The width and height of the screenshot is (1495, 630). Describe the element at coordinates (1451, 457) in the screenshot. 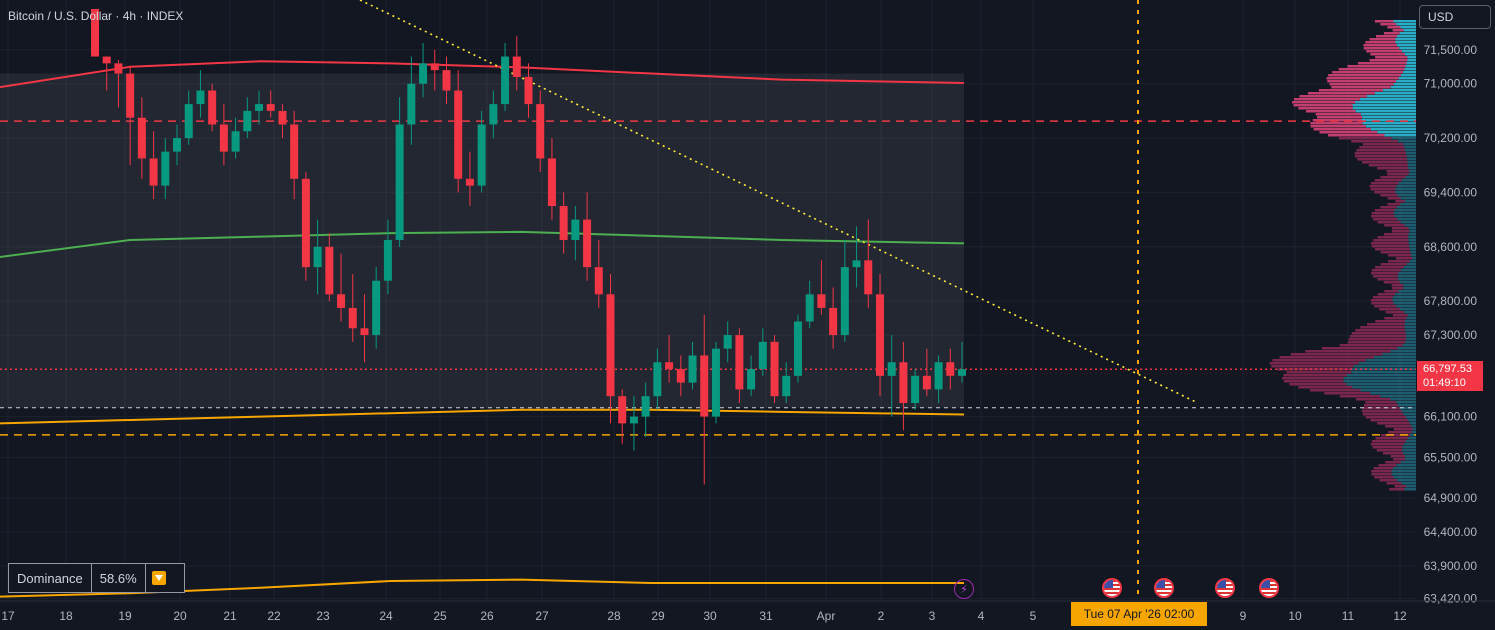

I see `price-tick-label: 65,500.00` at that location.